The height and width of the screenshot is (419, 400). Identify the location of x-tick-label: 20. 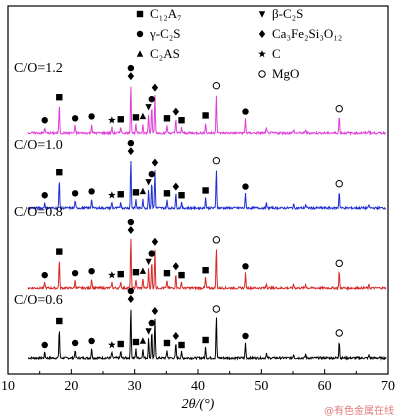
(71, 386).